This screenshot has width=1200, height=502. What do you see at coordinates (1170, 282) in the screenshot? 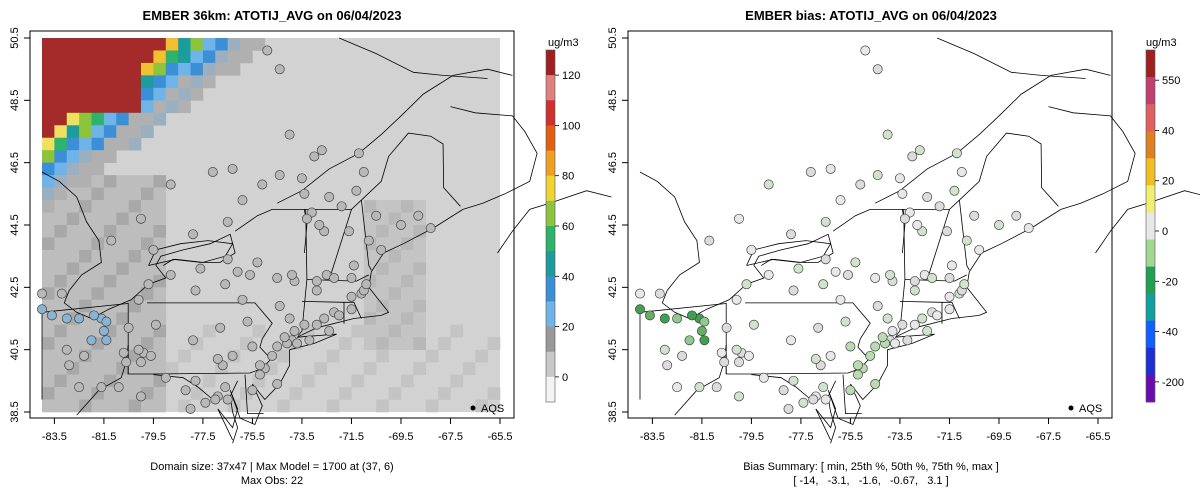
I see `right-colorbar-tick-label: -20` at bounding box center [1170, 282].